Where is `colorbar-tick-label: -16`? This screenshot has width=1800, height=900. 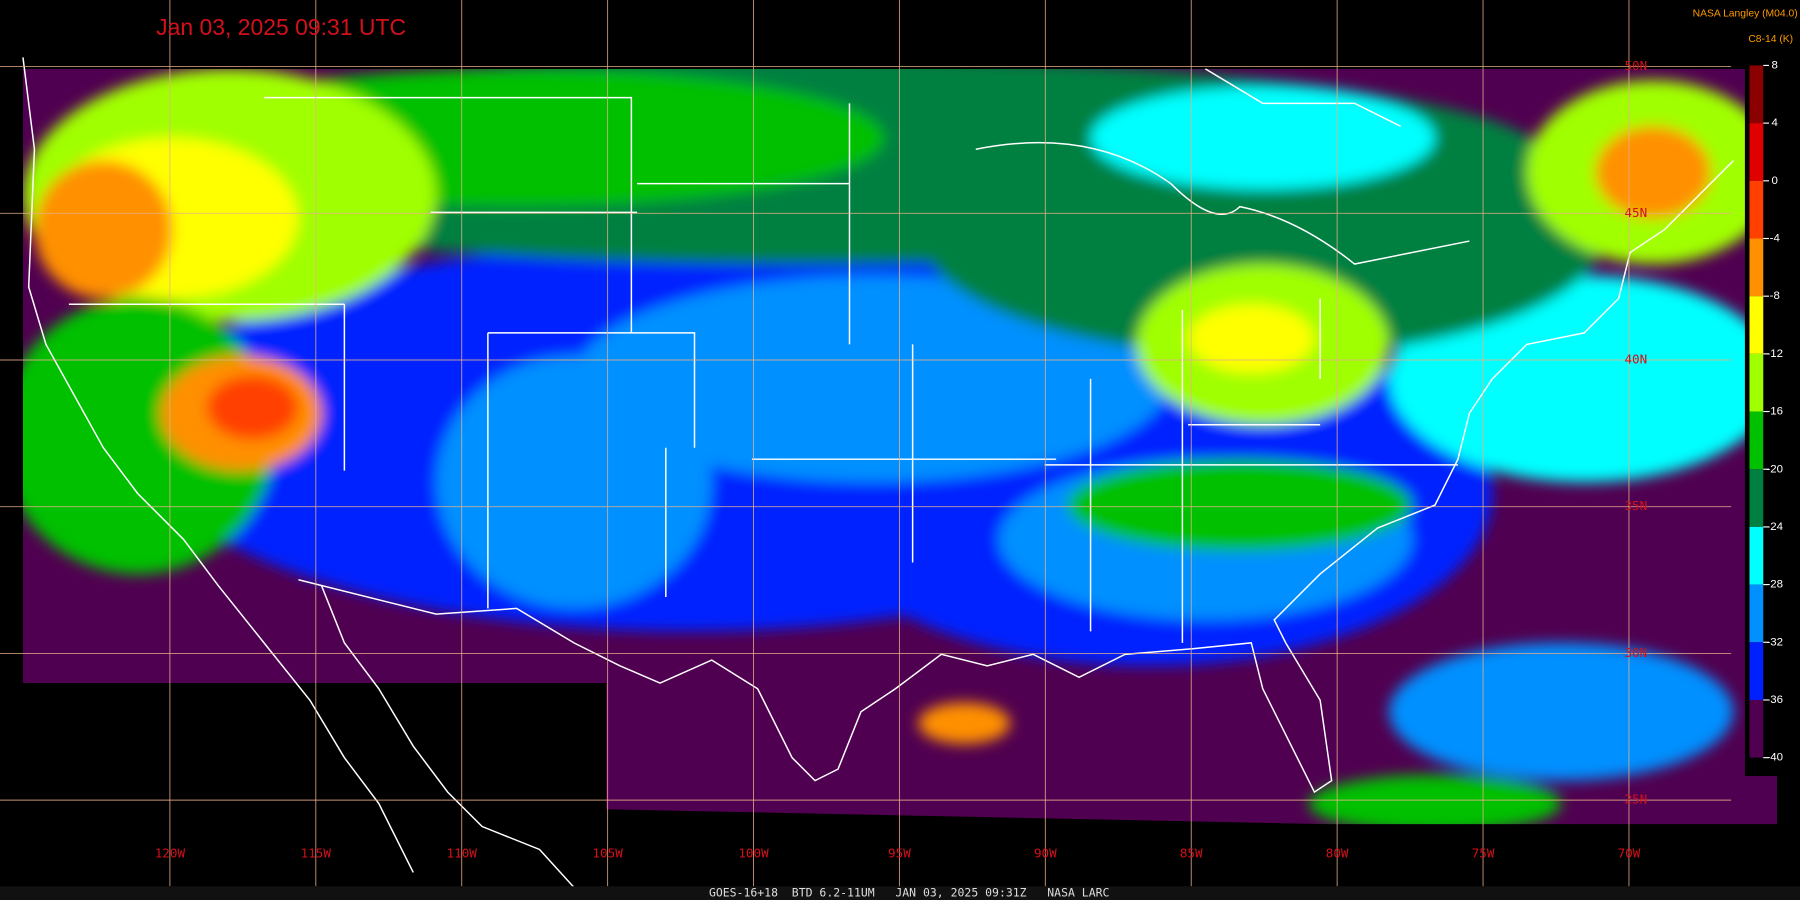
colorbar-tick-label: -16 is located at coordinates (1774, 412).